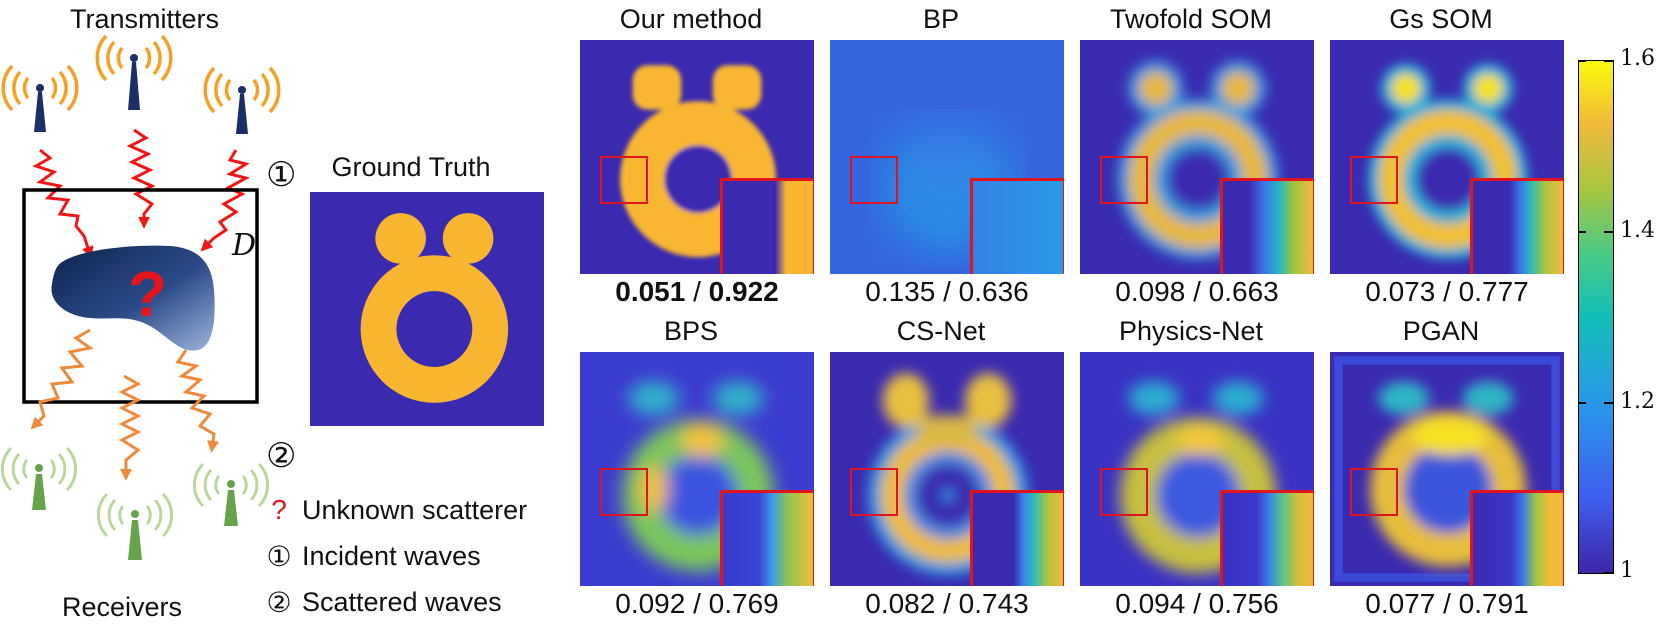 This screenshot has width=1661, height=630. What do you see at coordinates (1637, 230) in the screenshot?
I see `colorbar-tick-1.4: 1.4` at bounding box center [1637, 230].